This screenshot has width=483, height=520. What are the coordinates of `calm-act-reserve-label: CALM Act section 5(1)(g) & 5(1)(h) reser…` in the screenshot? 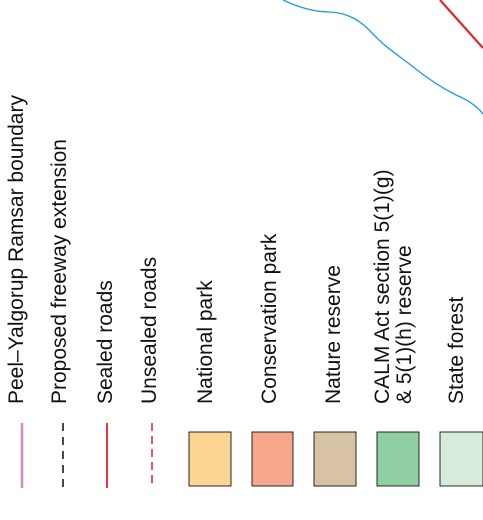 It's located at (393, 286).